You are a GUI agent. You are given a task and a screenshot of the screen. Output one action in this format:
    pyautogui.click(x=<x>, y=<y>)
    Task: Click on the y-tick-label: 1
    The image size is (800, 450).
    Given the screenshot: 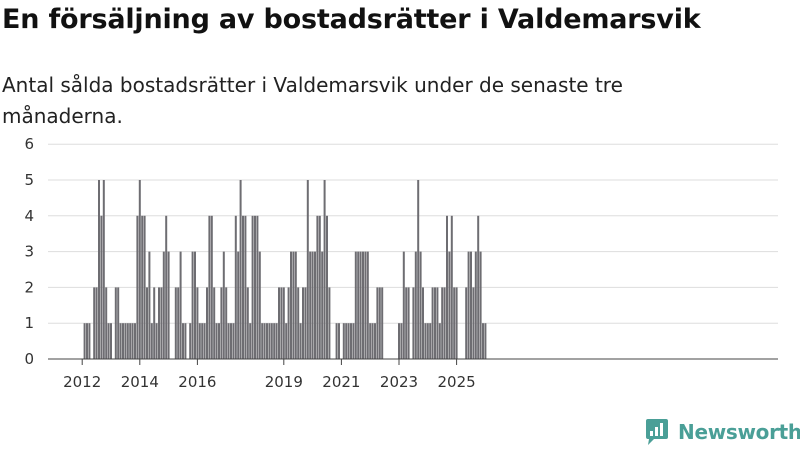 What is the action you would take?
    pyautogui.click(x=29, y=323)
    